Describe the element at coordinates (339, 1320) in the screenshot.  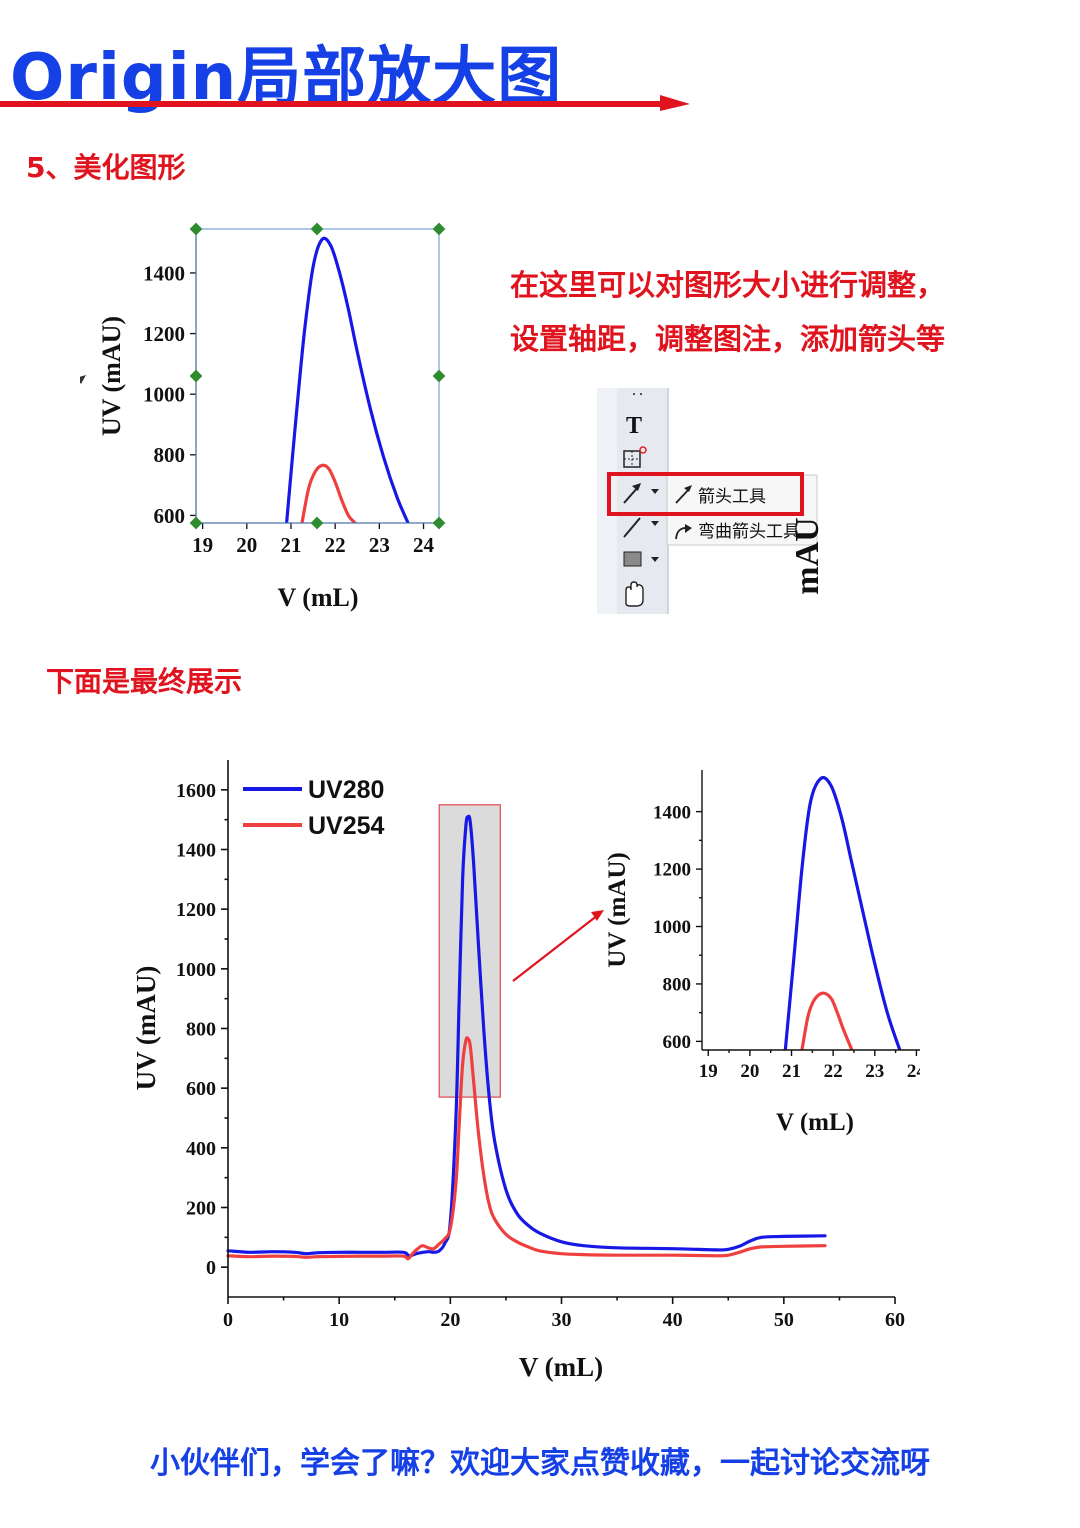
I see `x-tick-label: 10` at that location.